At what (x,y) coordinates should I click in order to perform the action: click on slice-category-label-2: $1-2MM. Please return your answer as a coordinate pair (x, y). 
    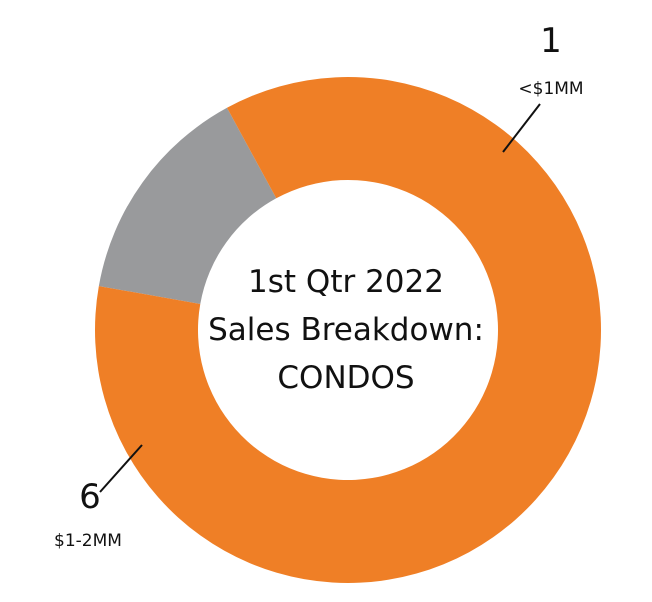
    Looking at the image, I should click on (88, 541).